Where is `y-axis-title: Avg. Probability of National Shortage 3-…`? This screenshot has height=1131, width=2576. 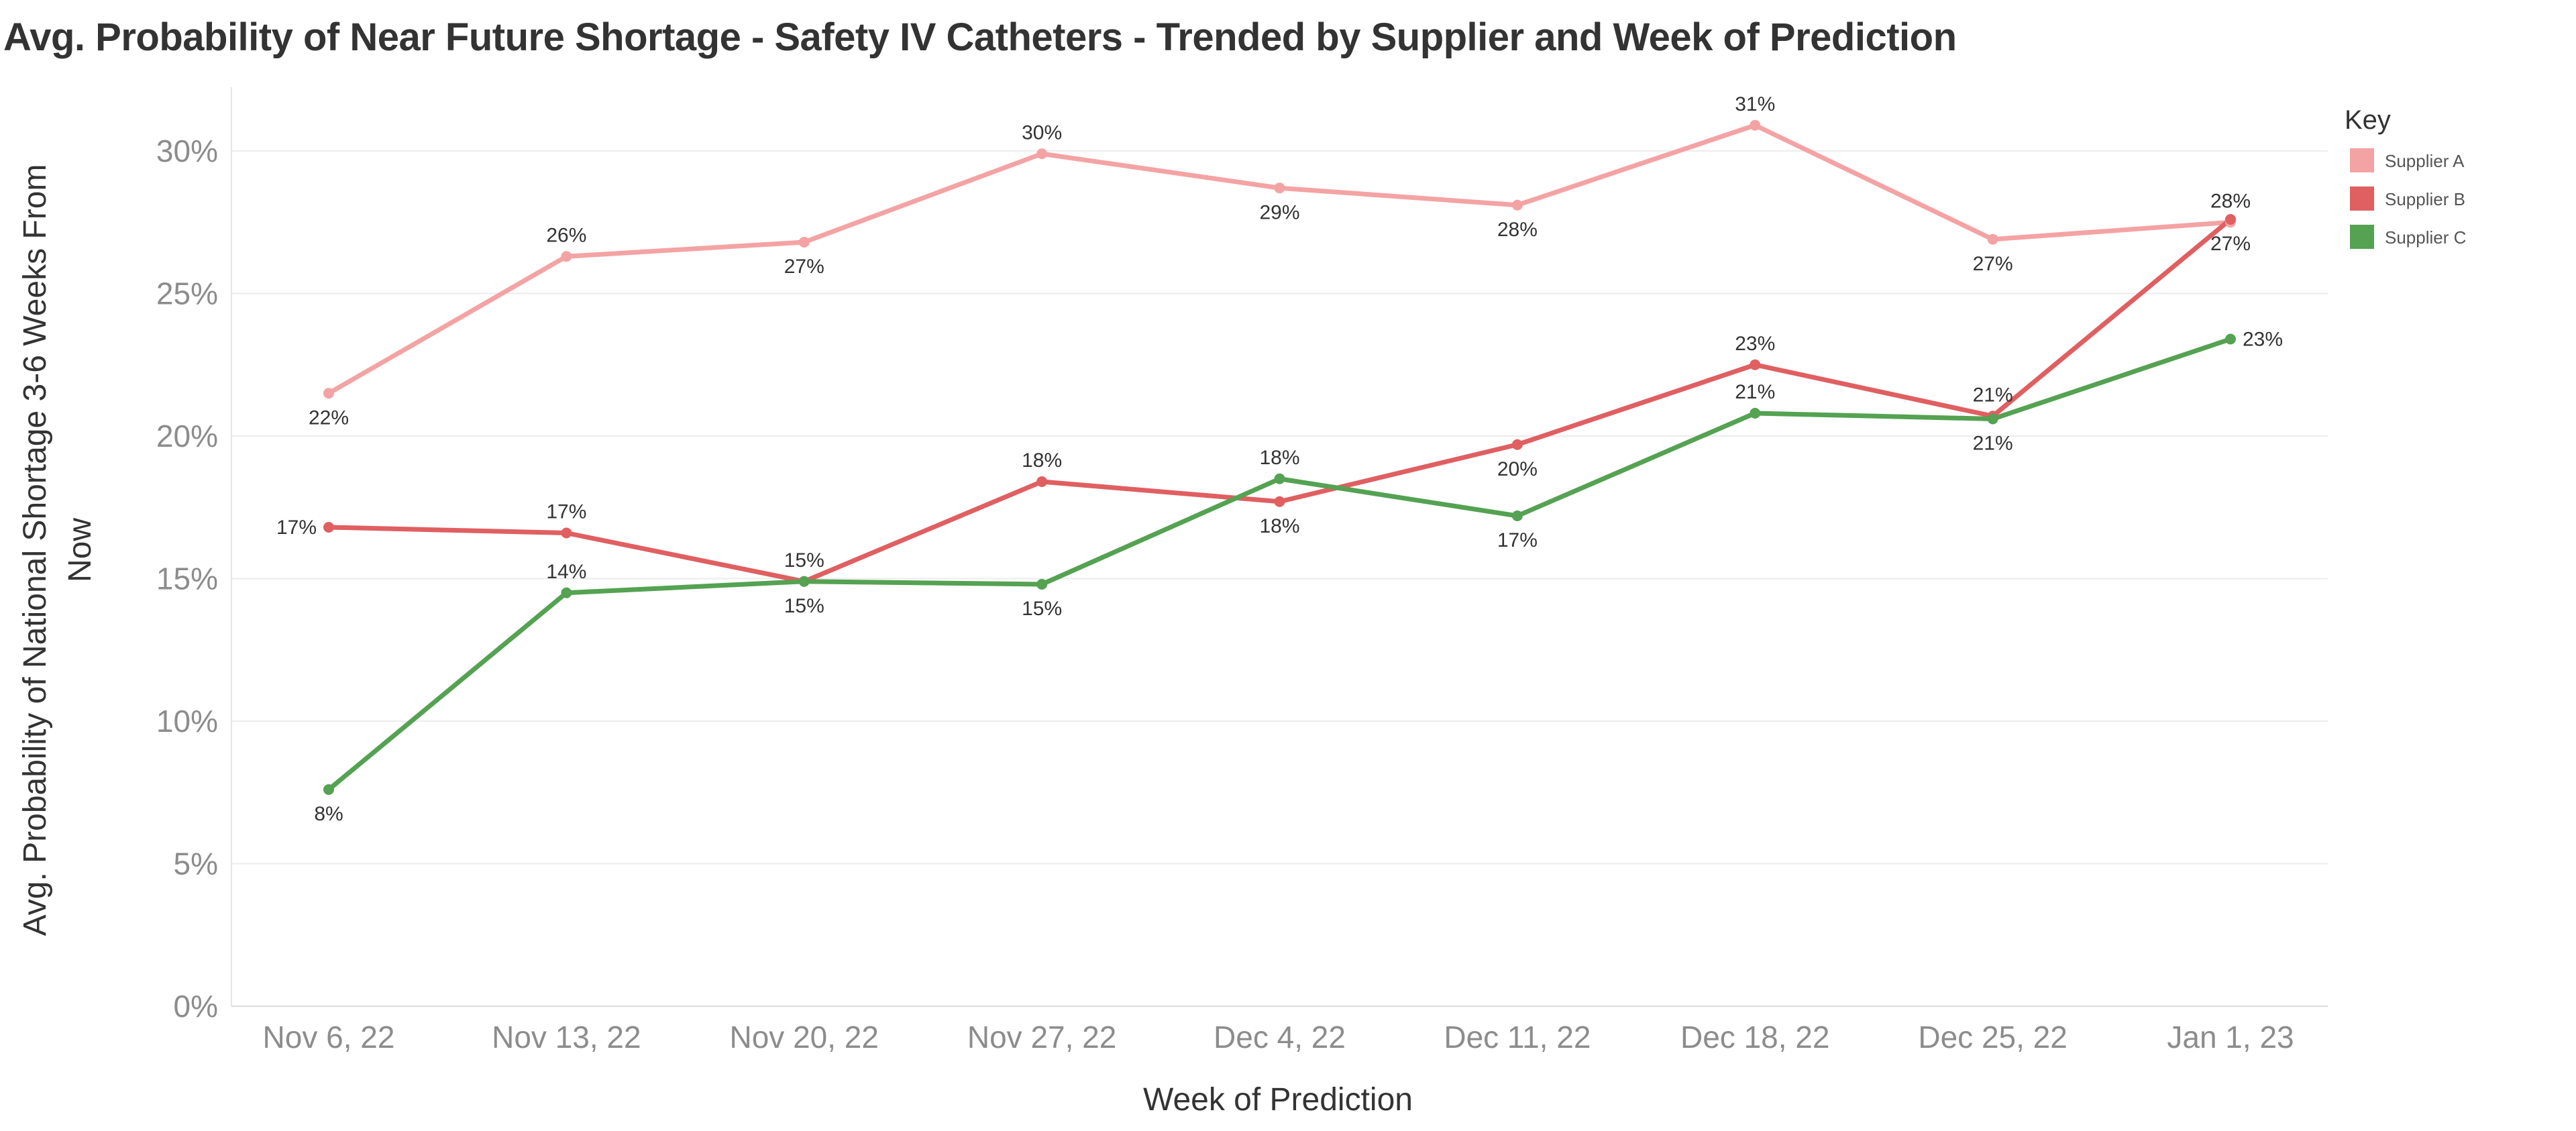 y-axis-title: Avg. Probability of National Shortage 3-… is located at coordinates (35, 550).